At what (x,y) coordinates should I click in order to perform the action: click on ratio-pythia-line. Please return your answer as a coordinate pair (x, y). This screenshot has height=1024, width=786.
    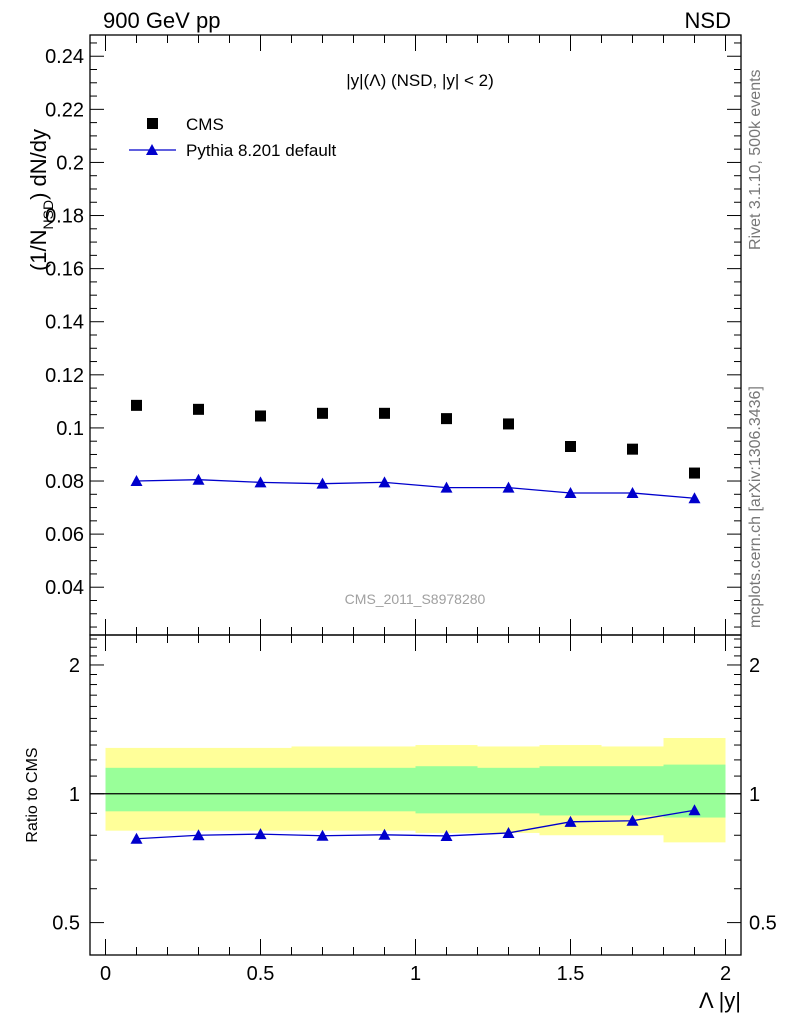
    Looking at the image, I should click on (415, 824).